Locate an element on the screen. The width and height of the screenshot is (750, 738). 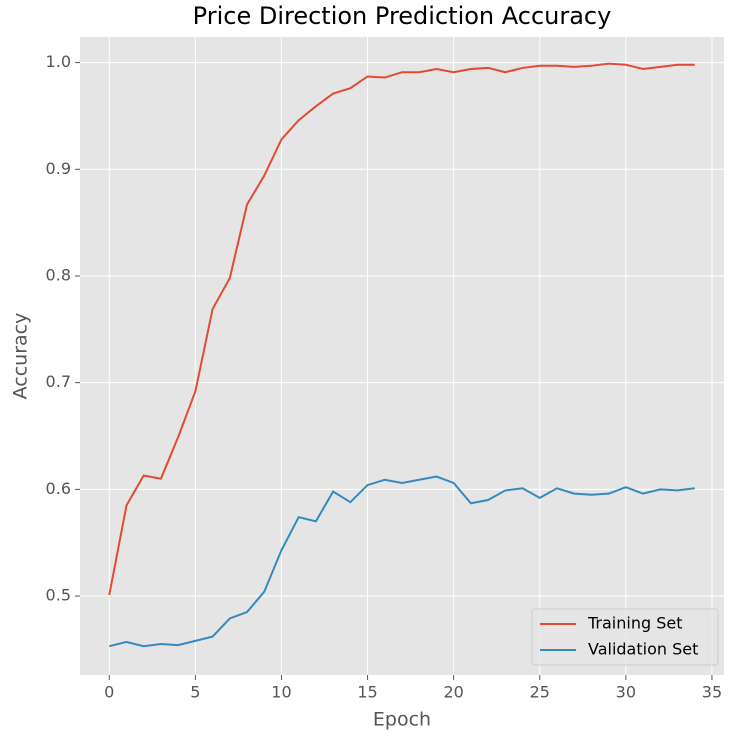
legend-label: Training Set is located at coordinates (635, 623).